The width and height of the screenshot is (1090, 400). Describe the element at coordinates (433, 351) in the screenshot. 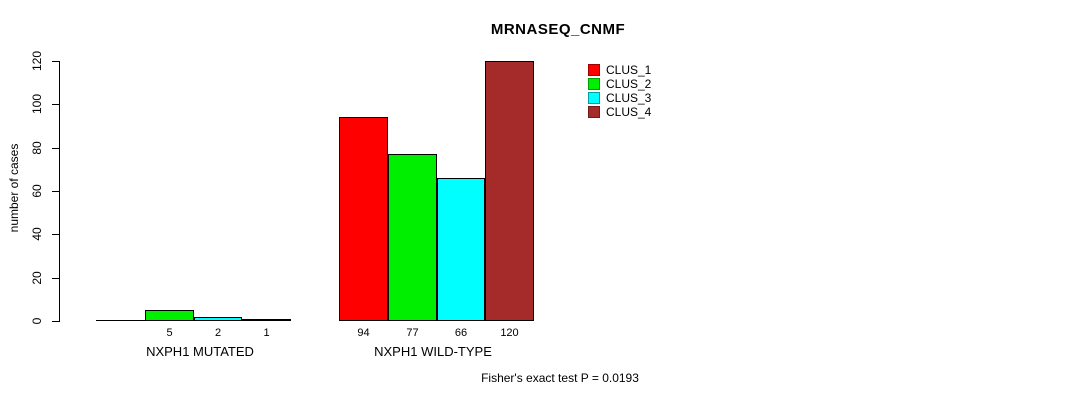

I see `x-group-label-wild-type: NXPH1 WILD-TYPE` at that location.